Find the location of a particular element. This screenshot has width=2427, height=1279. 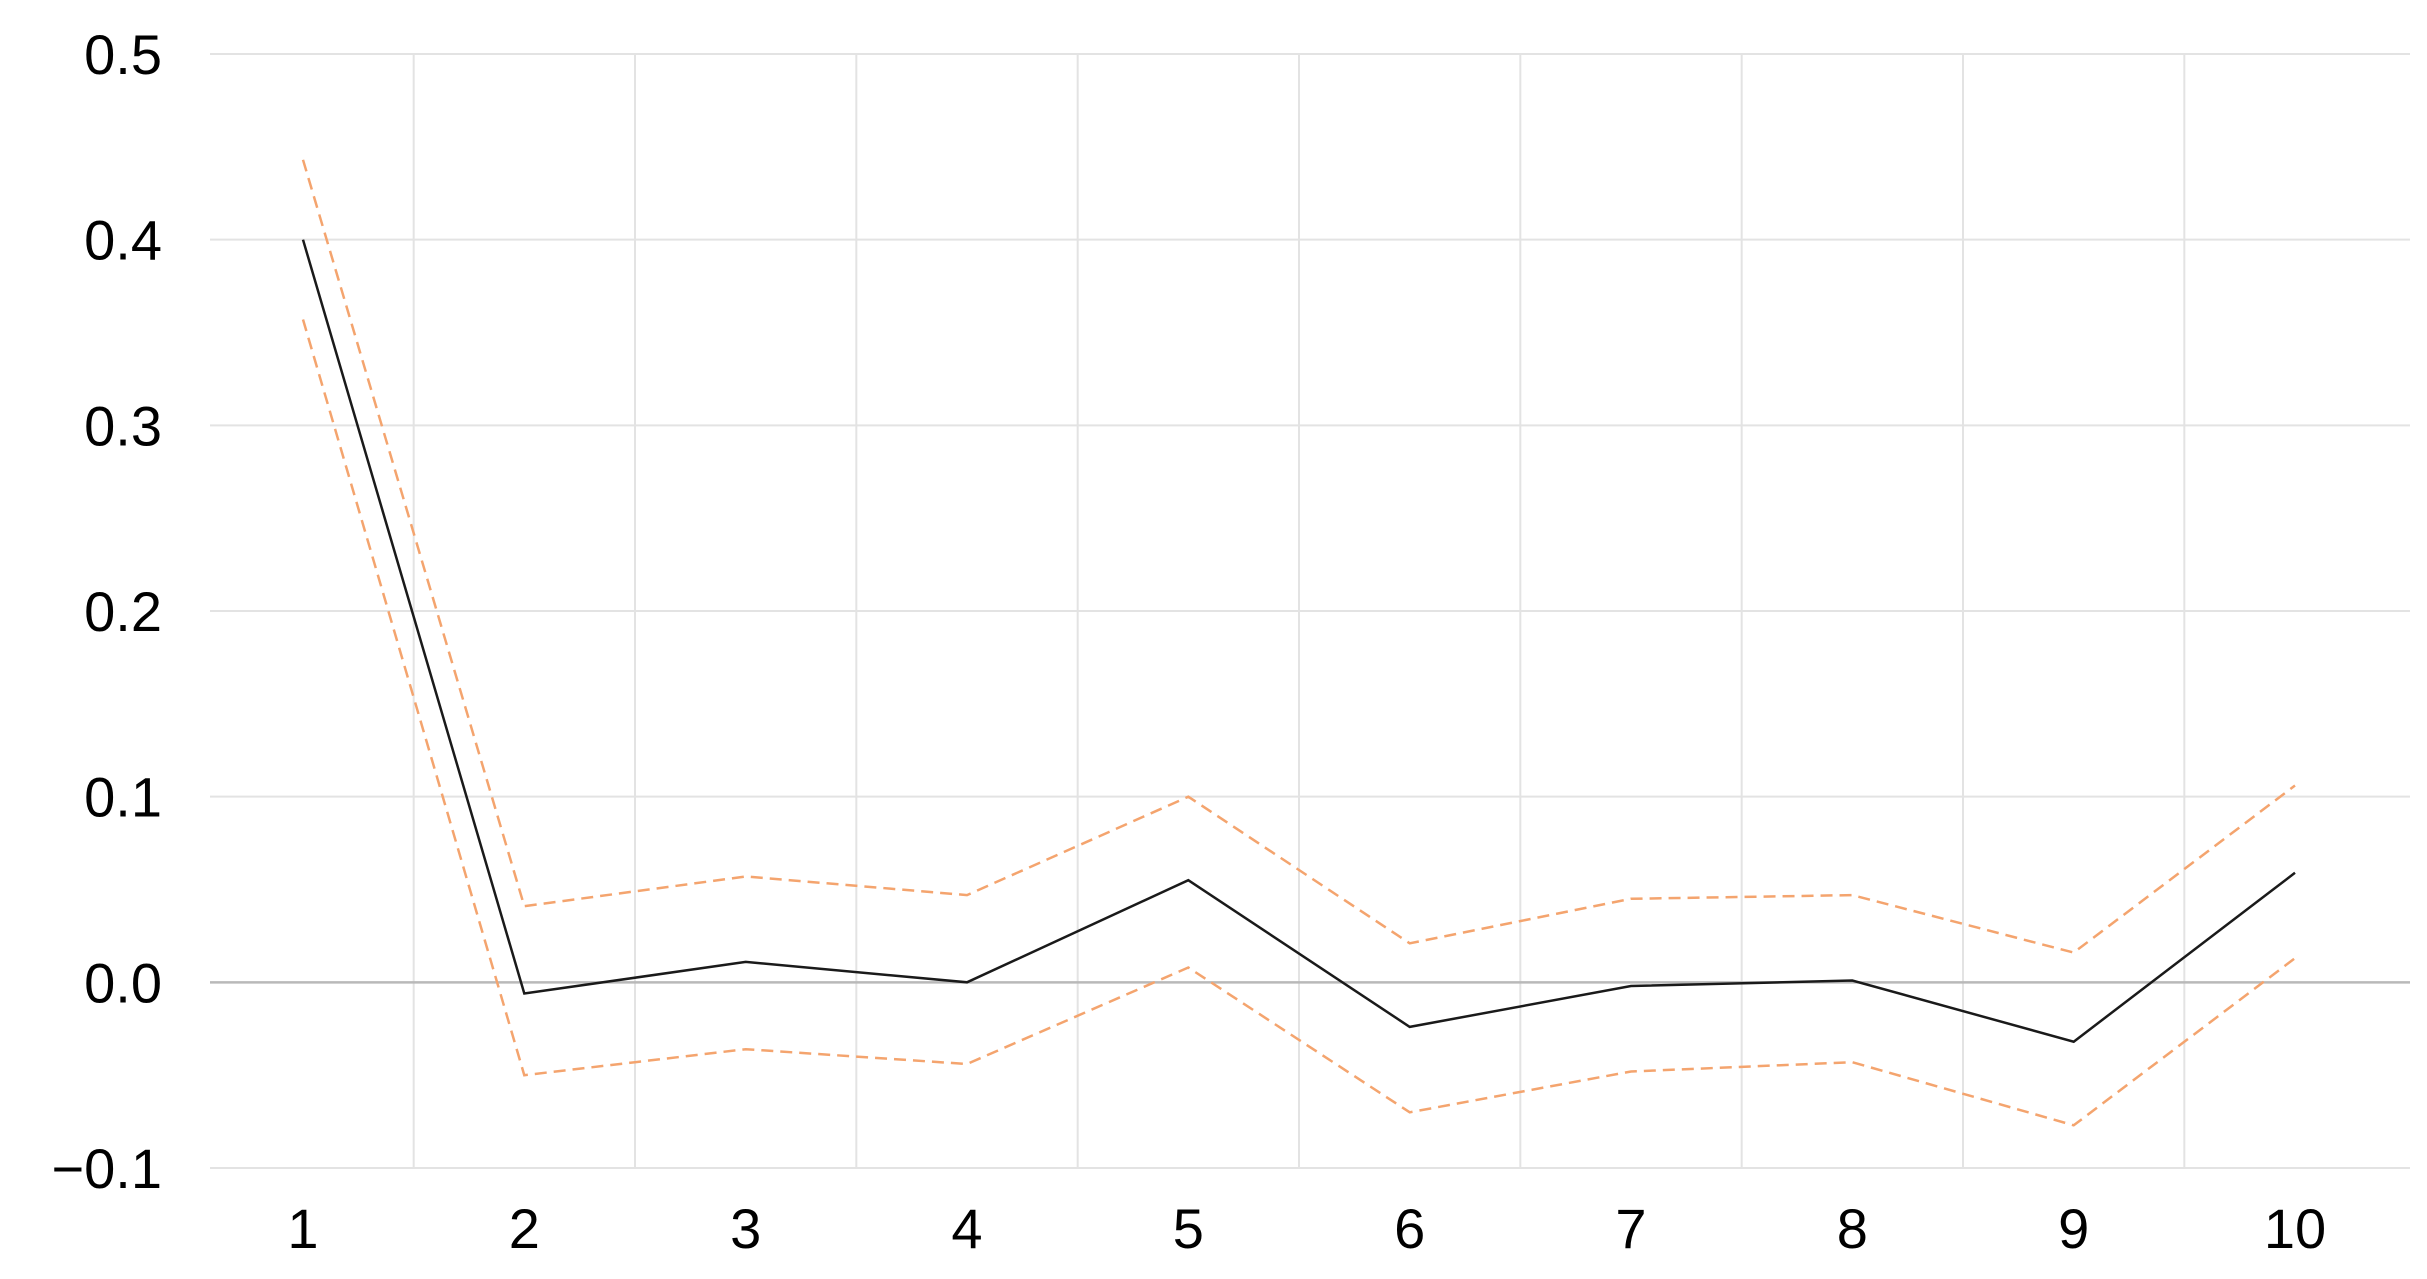

y-tick-label: 0.3 is located at coordinates (123, 425).